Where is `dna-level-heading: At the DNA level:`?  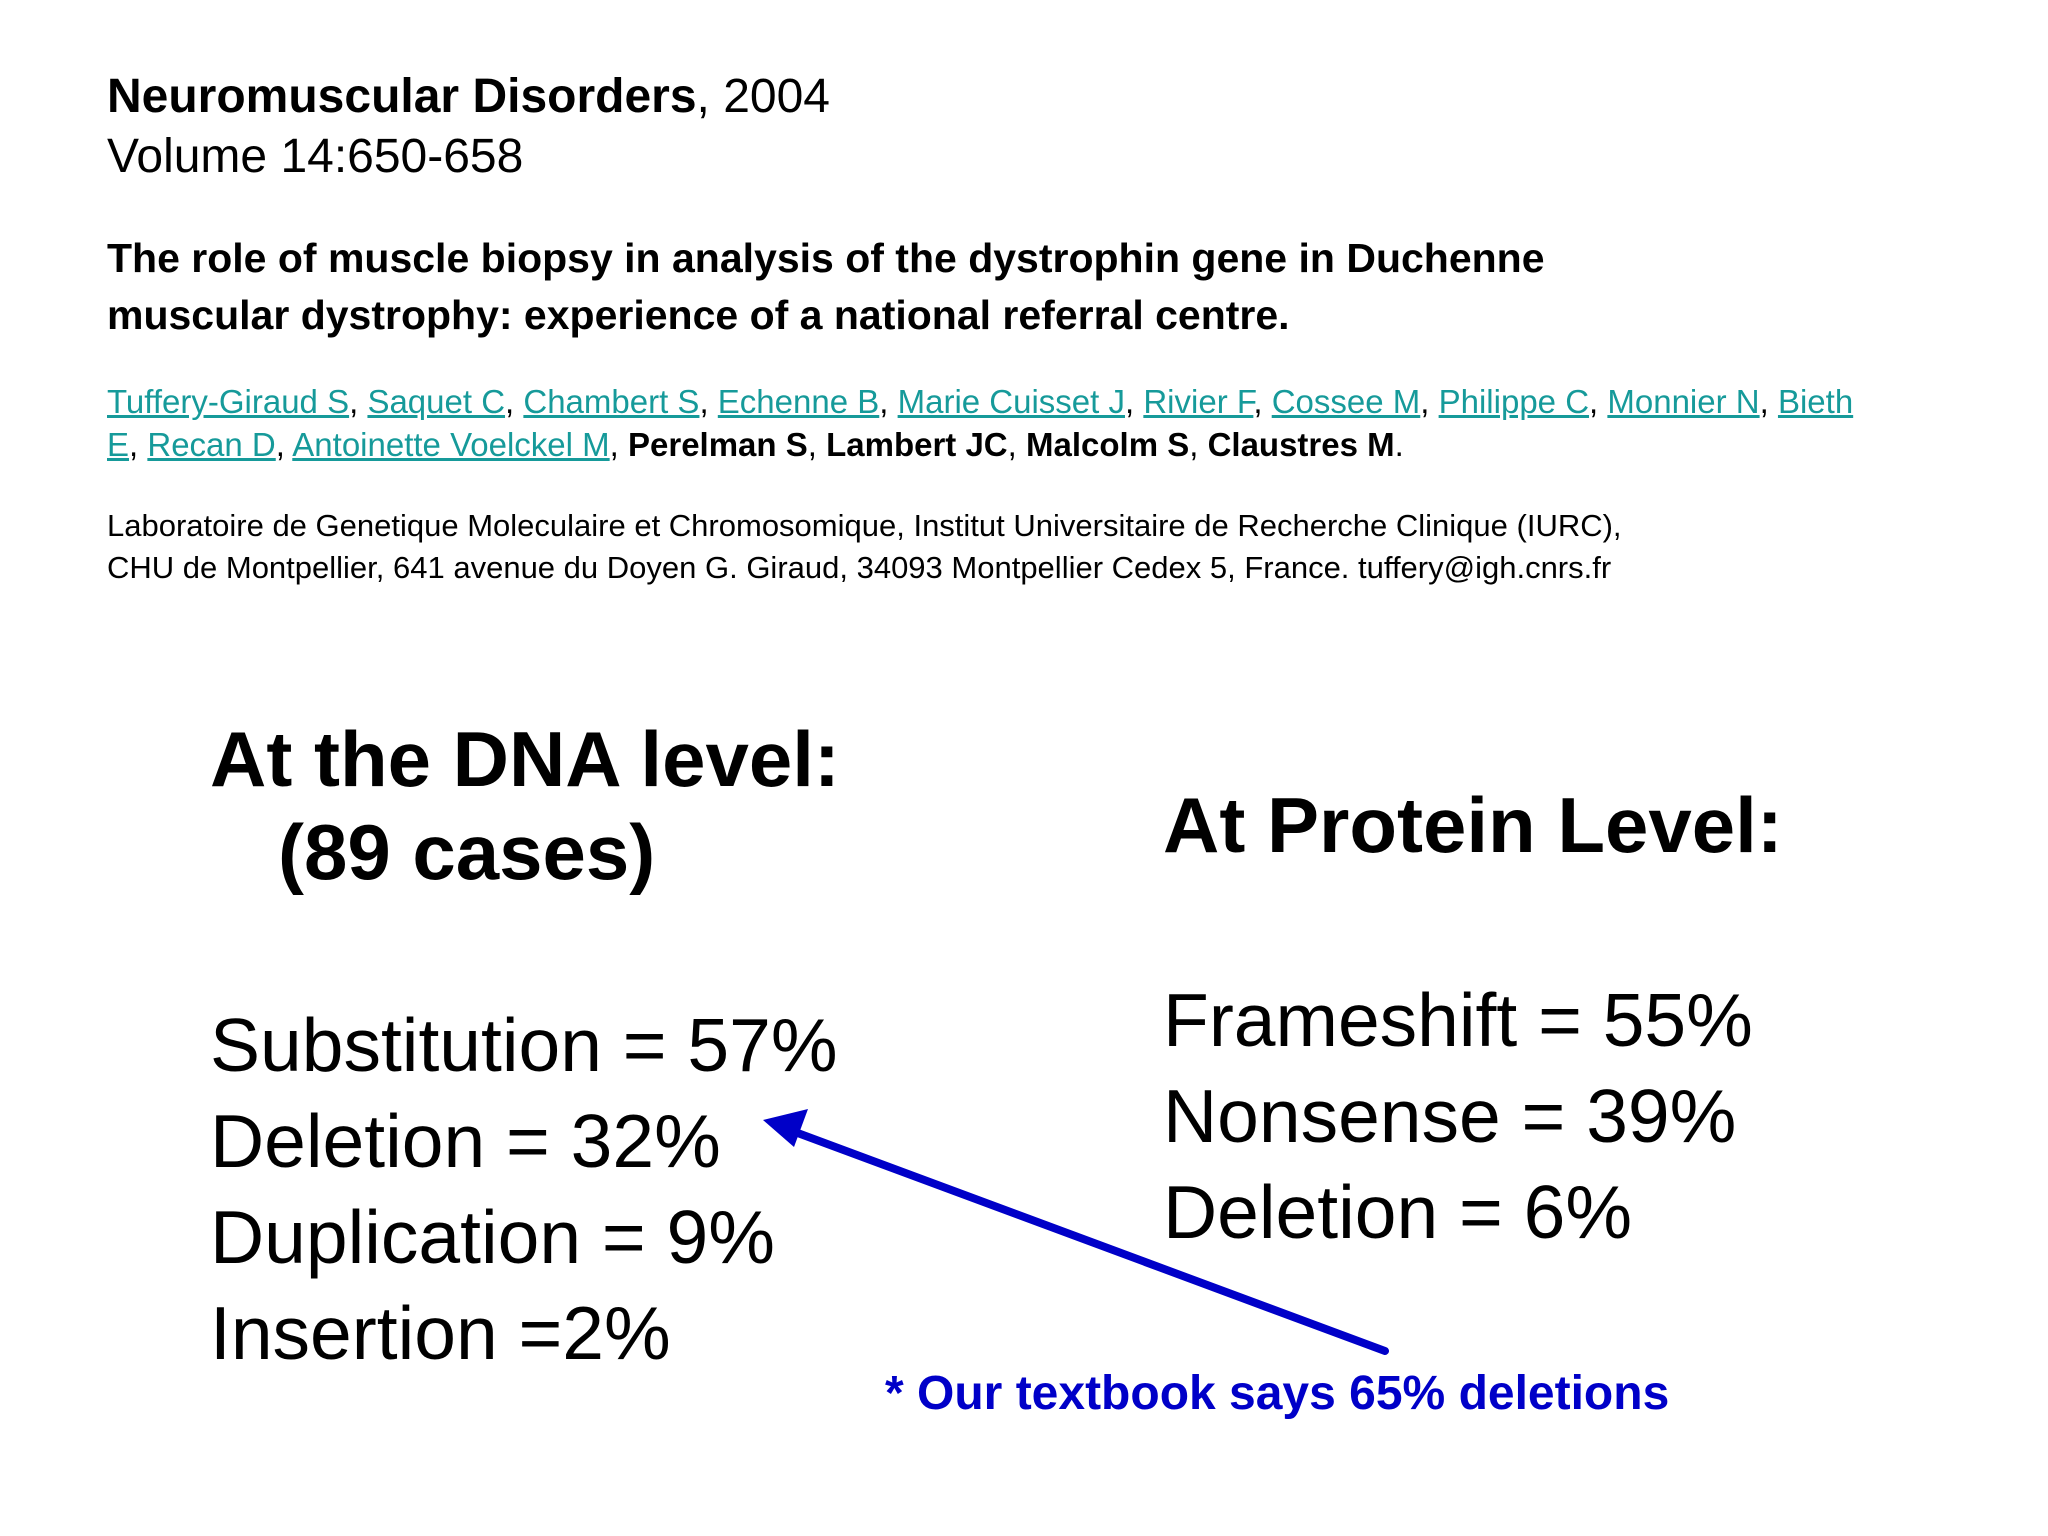 dna-level-heading: At the DNA level: is located at coordinates (525, 759).